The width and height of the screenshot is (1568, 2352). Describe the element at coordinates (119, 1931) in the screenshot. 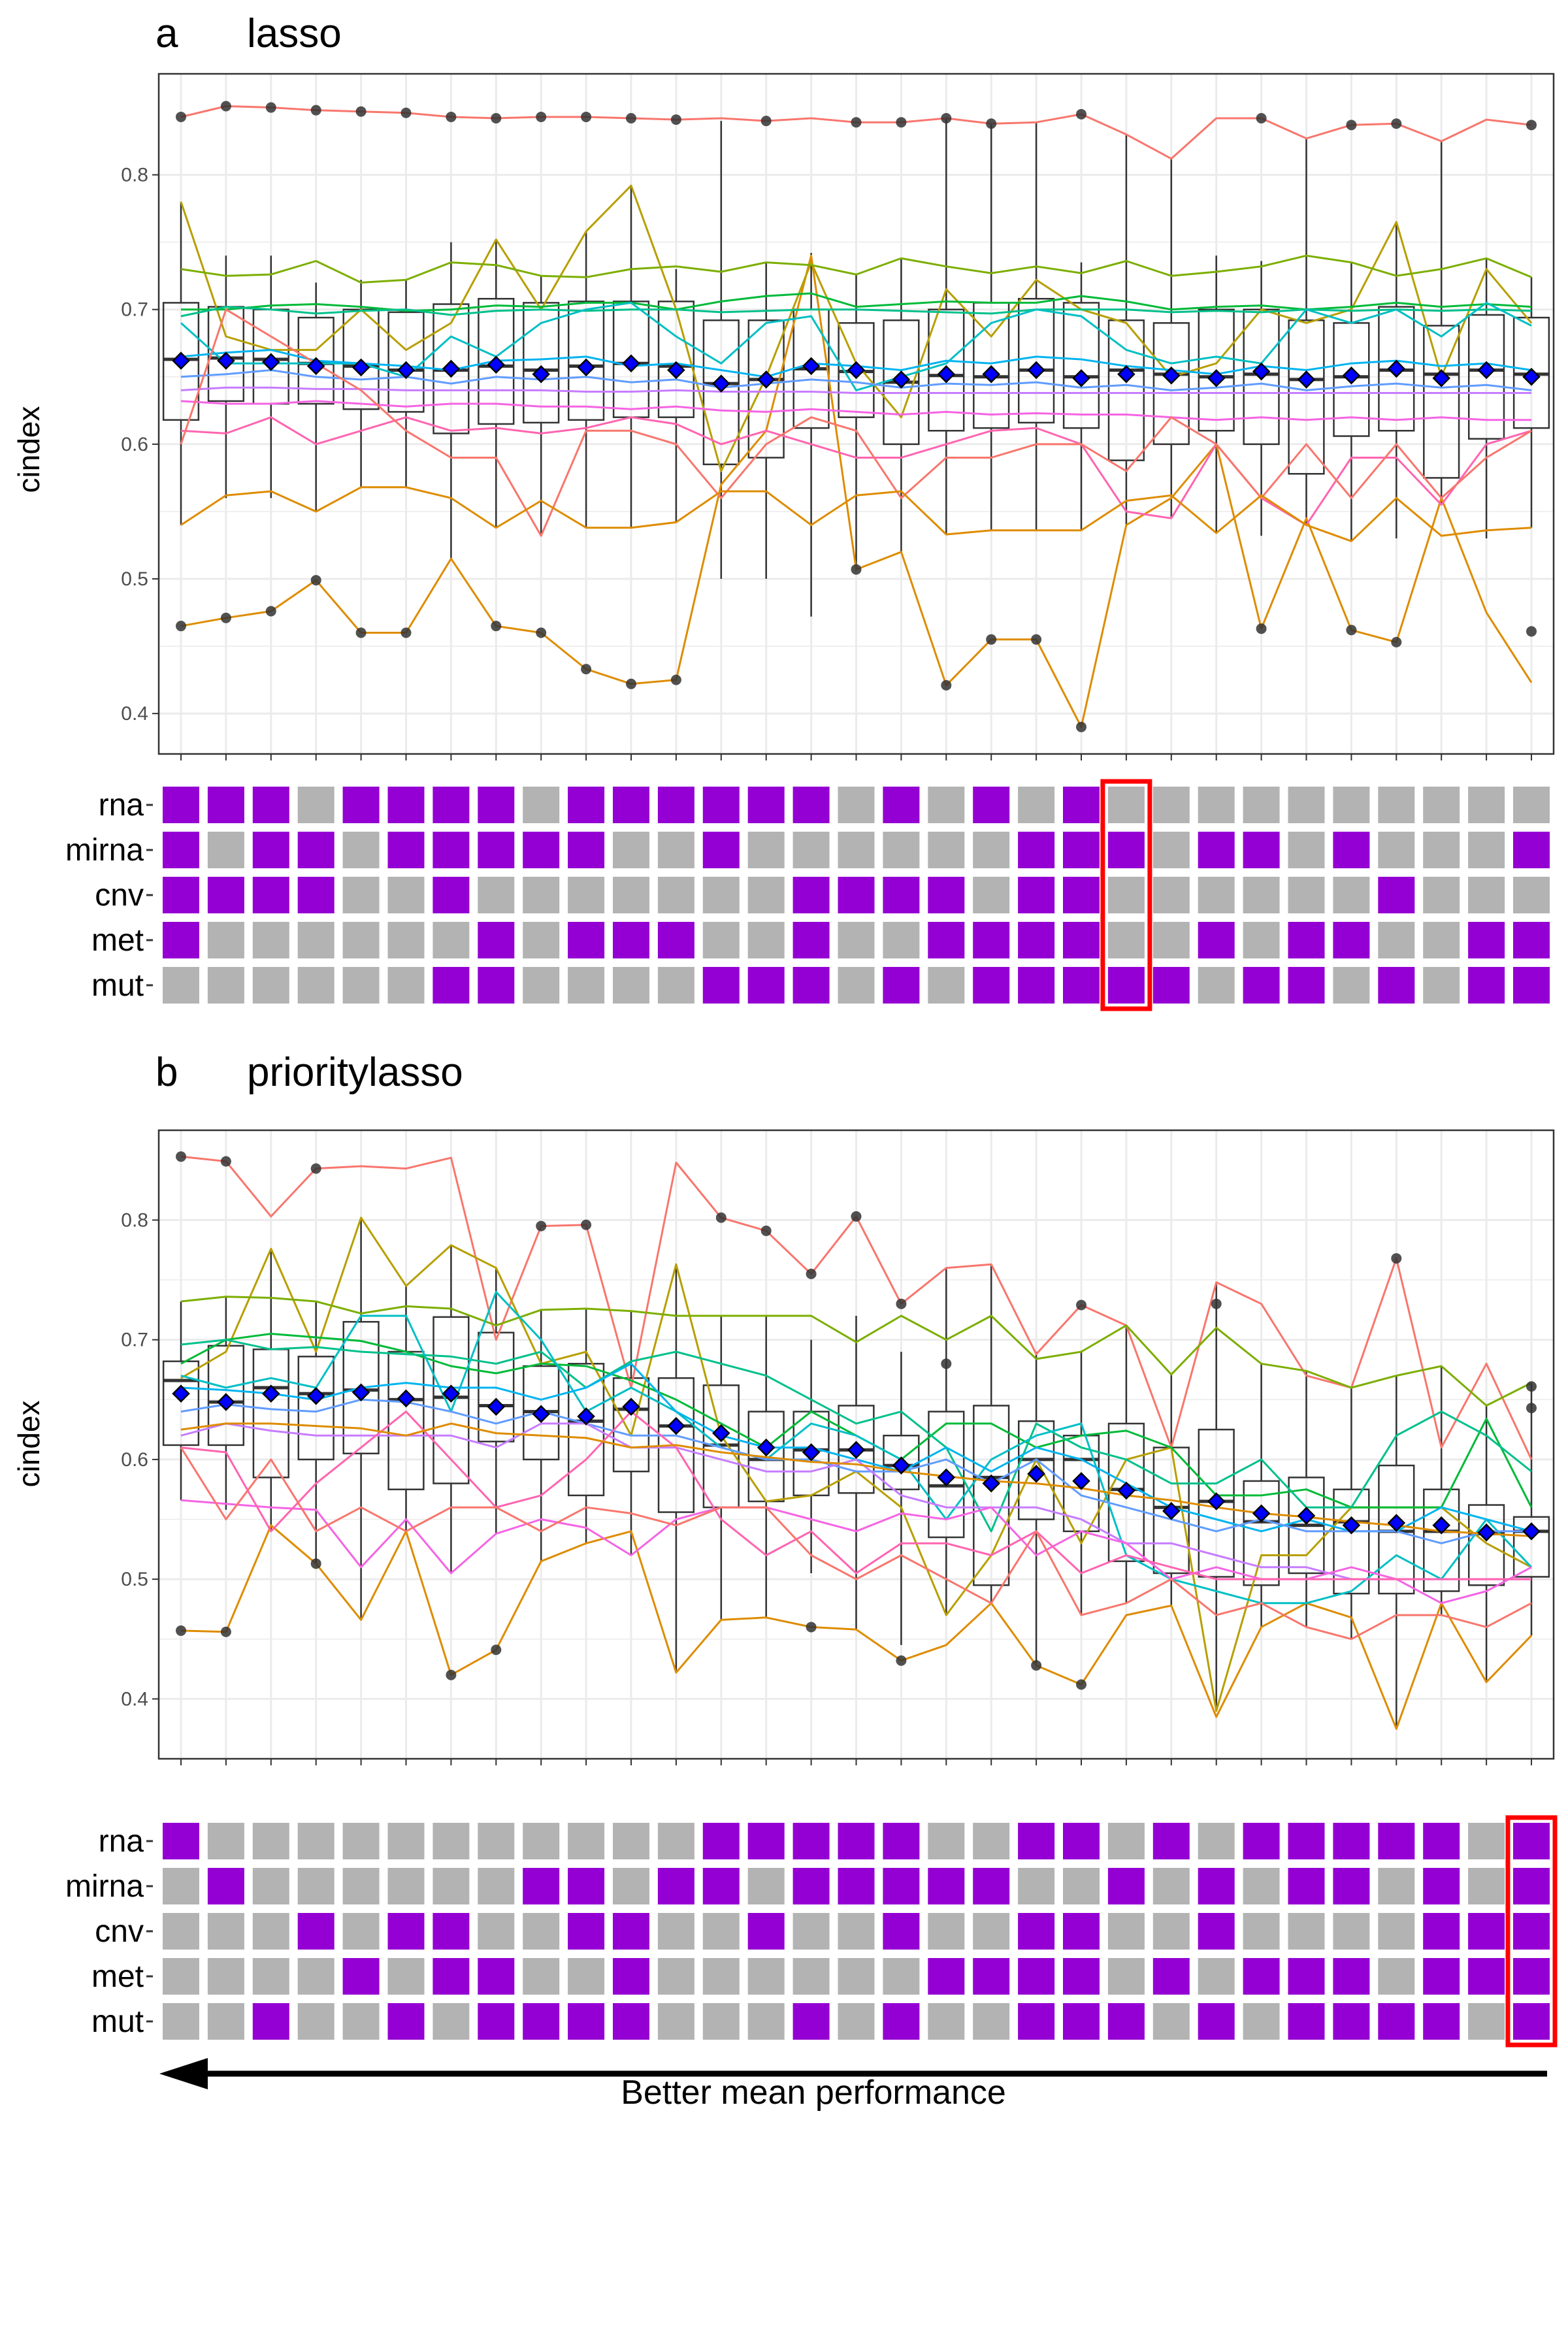

I see `matrix-row-label-cnv: cnv` at that location.